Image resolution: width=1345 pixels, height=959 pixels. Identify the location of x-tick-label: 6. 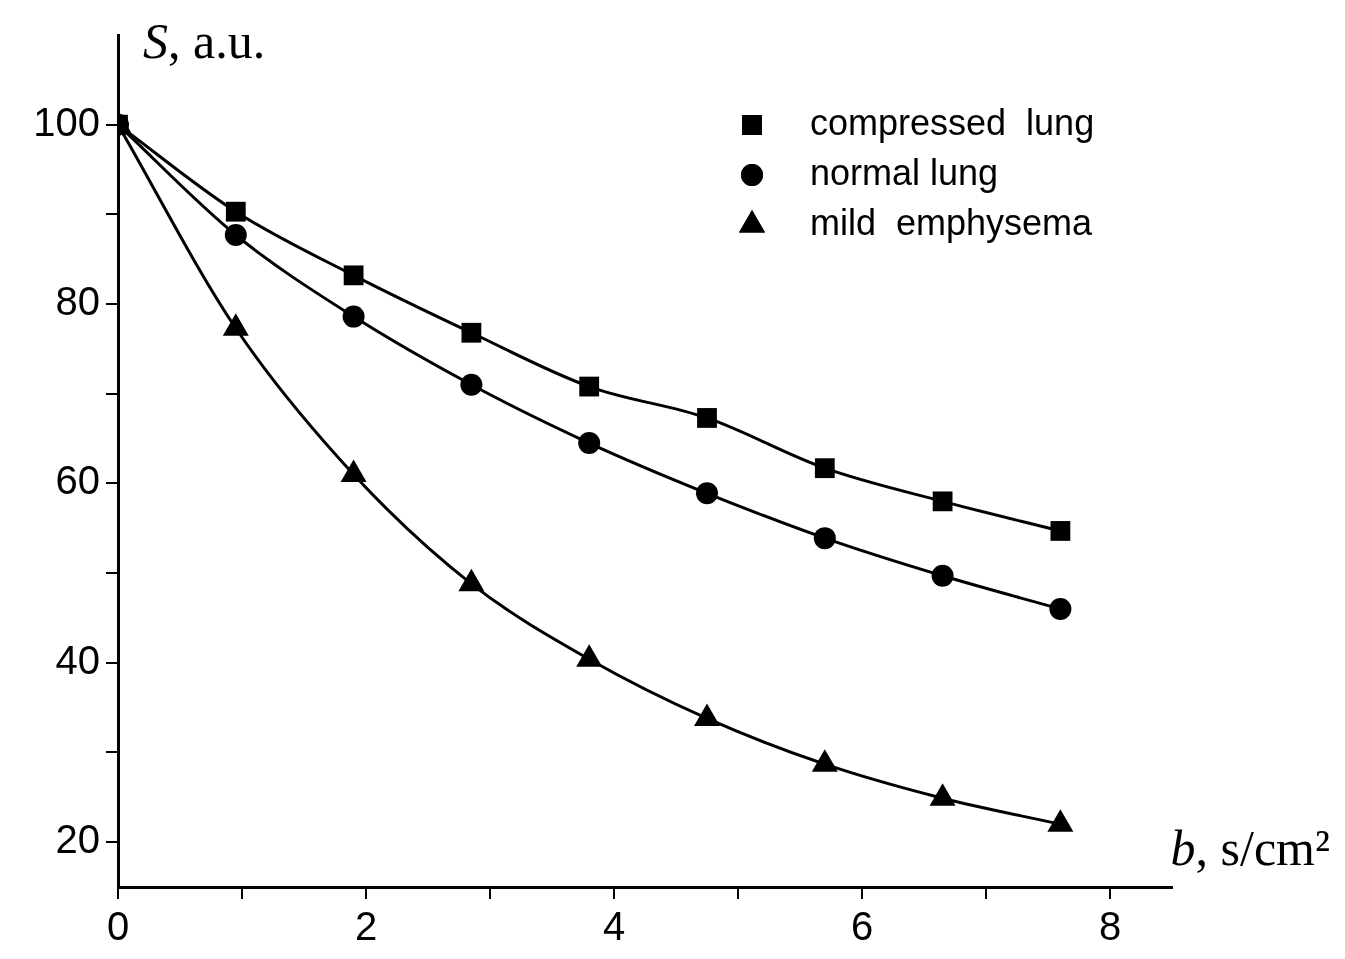
(862, 926).